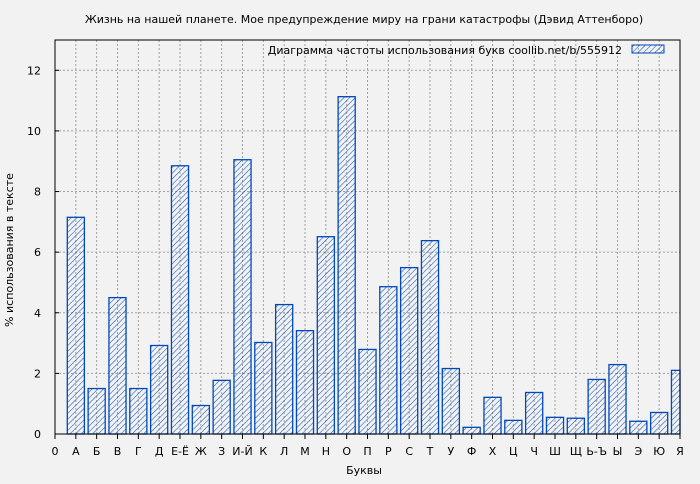  Describe the element at coordinates (263, 388) in the screenshot. I see `bar-К` at that location.